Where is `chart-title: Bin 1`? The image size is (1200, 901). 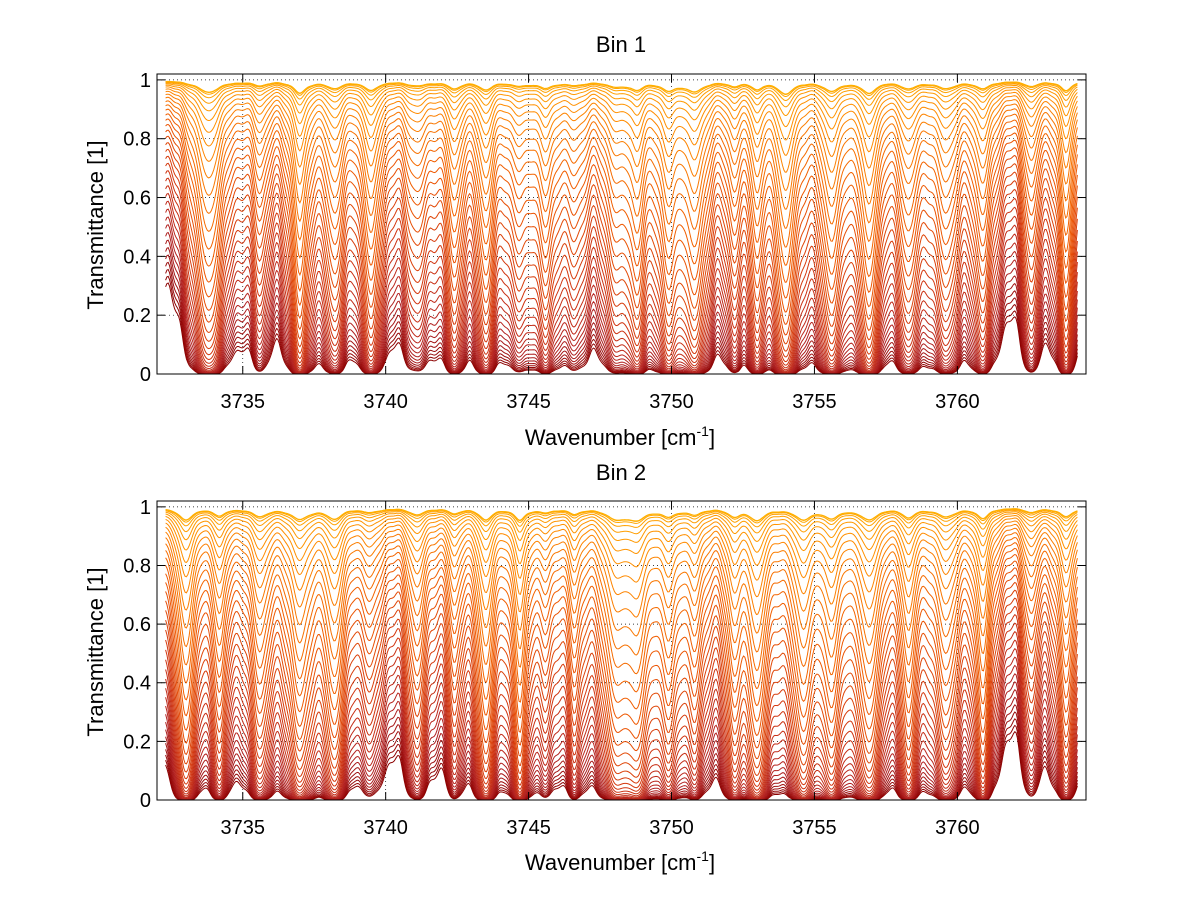 chart-title: Bin 1 is located at coordinates (621, 44).